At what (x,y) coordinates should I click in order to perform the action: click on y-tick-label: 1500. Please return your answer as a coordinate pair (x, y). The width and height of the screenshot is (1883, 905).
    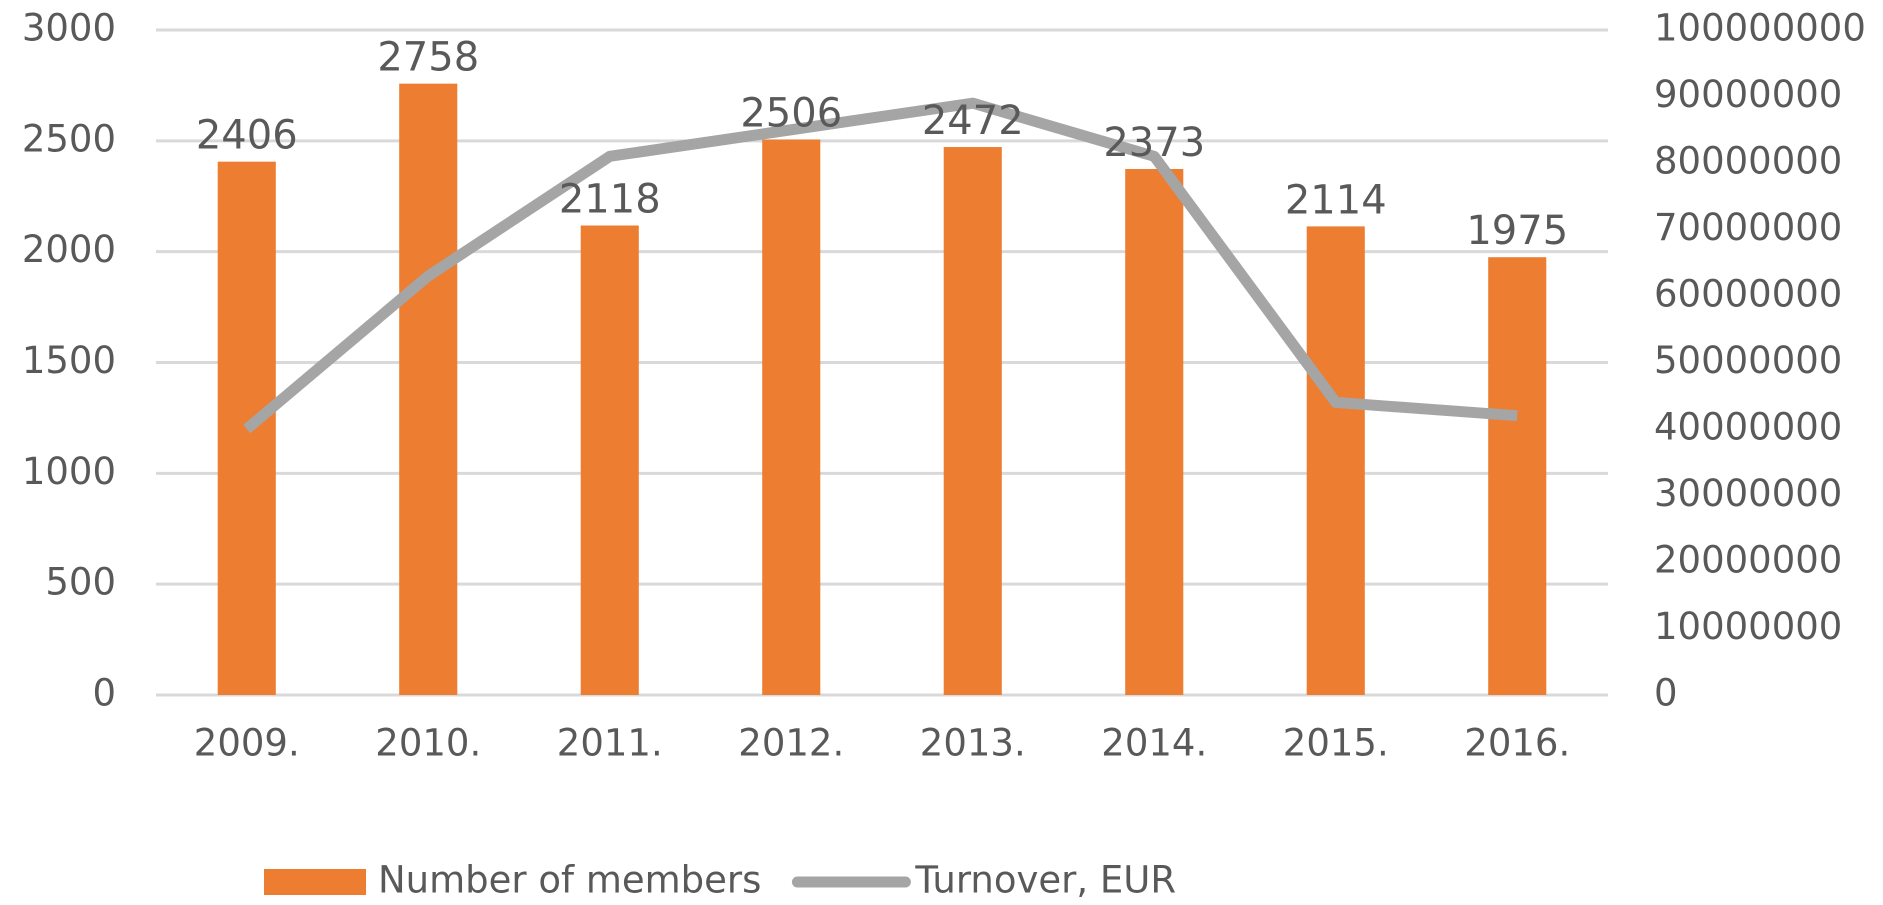
    Looking at the image, I should click on (69, 360).